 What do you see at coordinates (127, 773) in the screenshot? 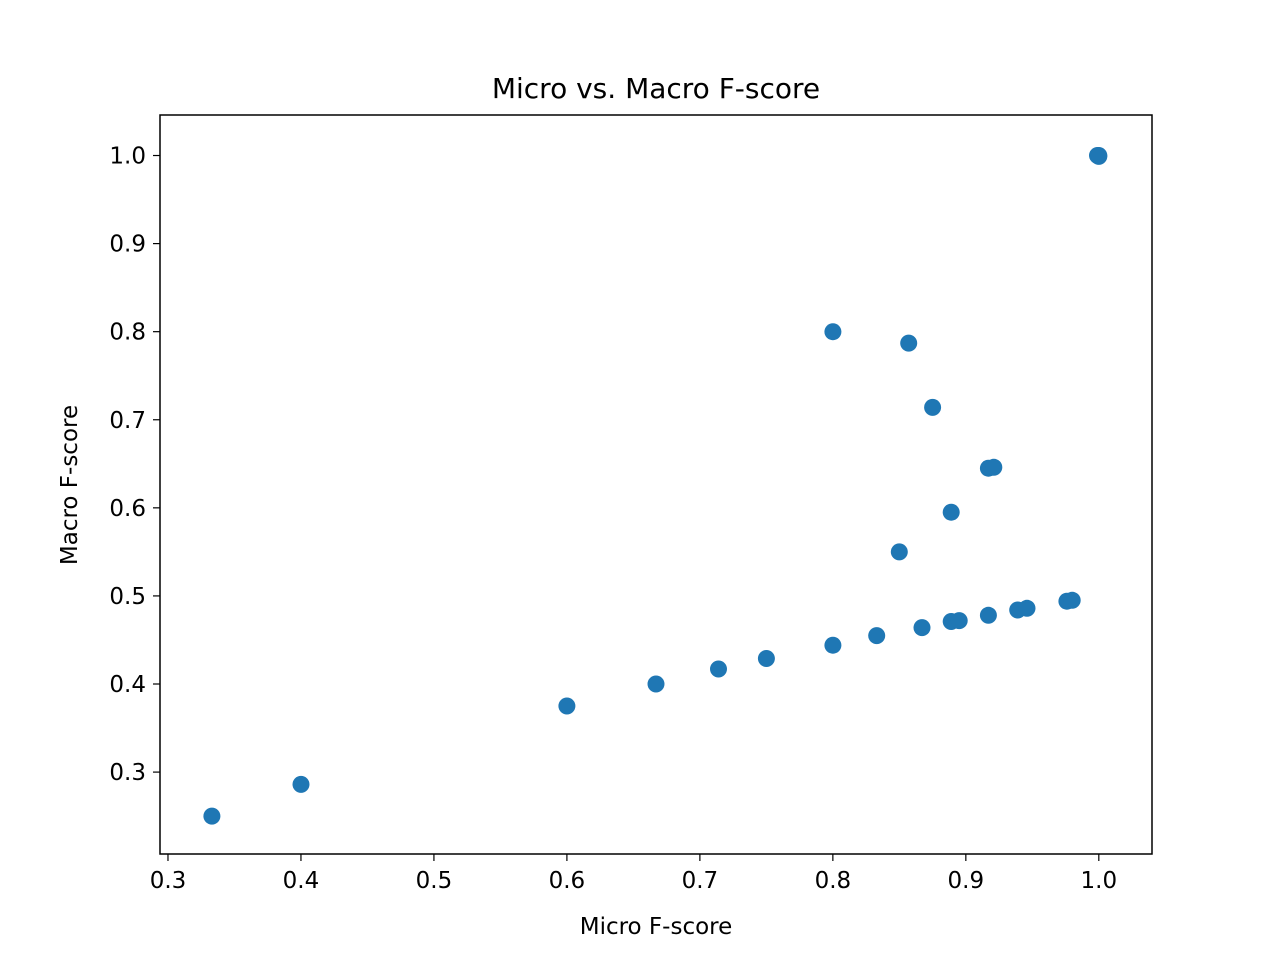
I see `y-tick-label: 0.3` at bounding box center [127, 773].